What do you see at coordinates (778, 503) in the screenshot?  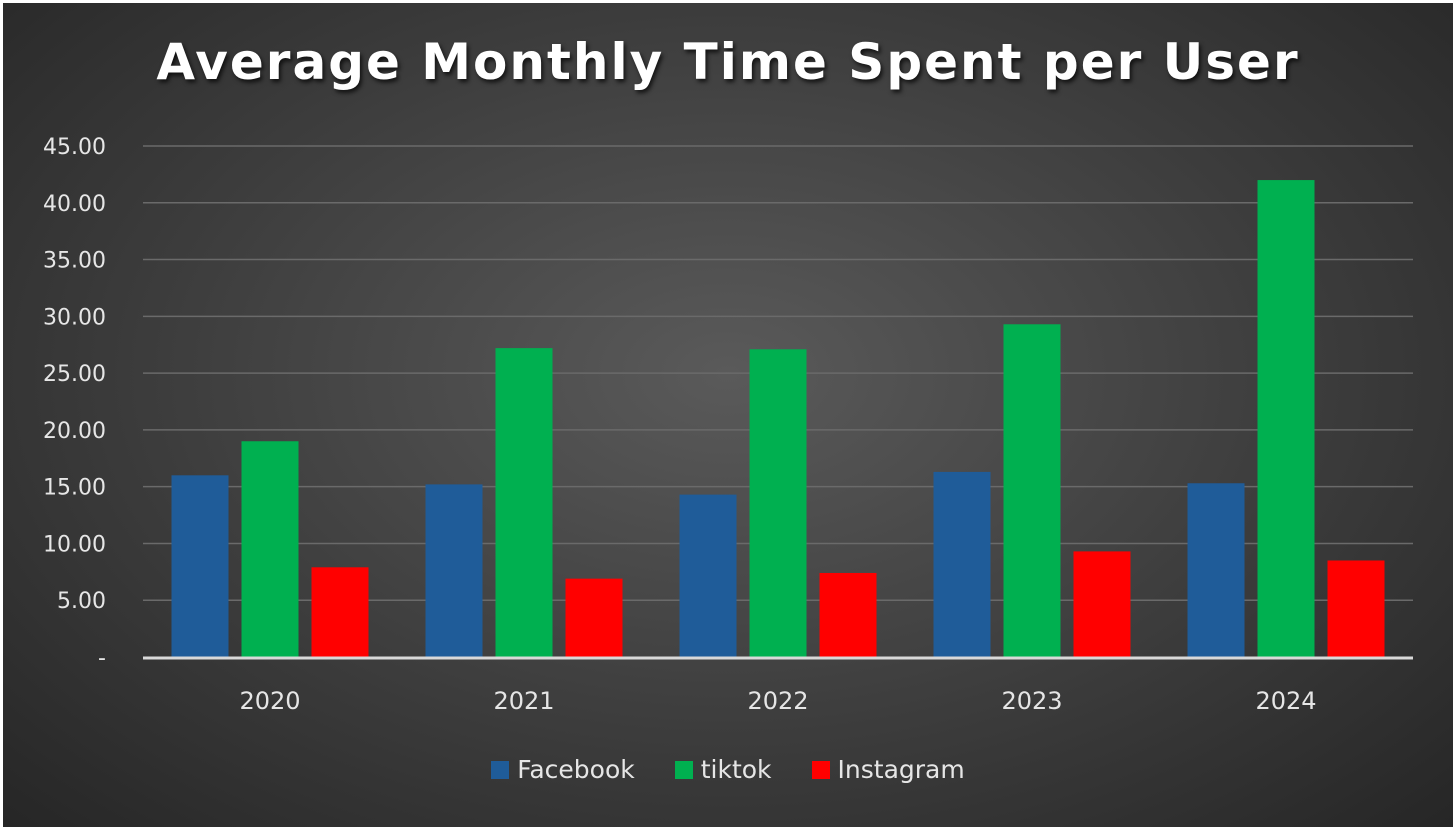 I see `bar-tiktok-2022` at bounding box center [778, 503].